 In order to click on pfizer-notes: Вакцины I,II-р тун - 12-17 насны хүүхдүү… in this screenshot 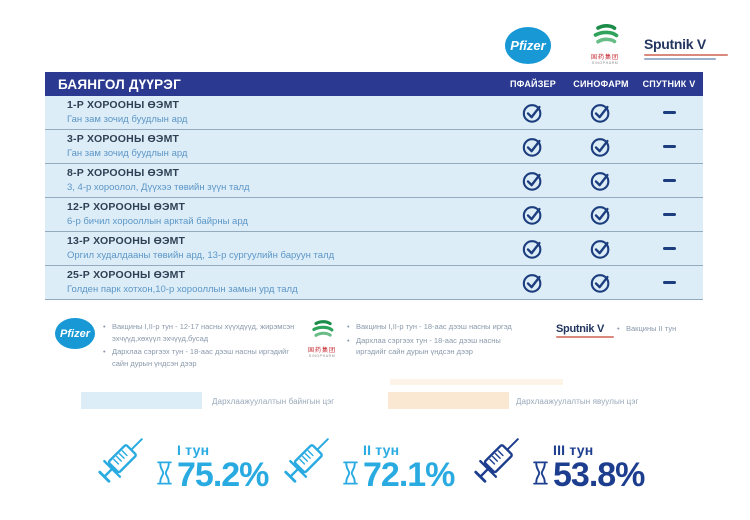, I will do `click(201, 346)`.